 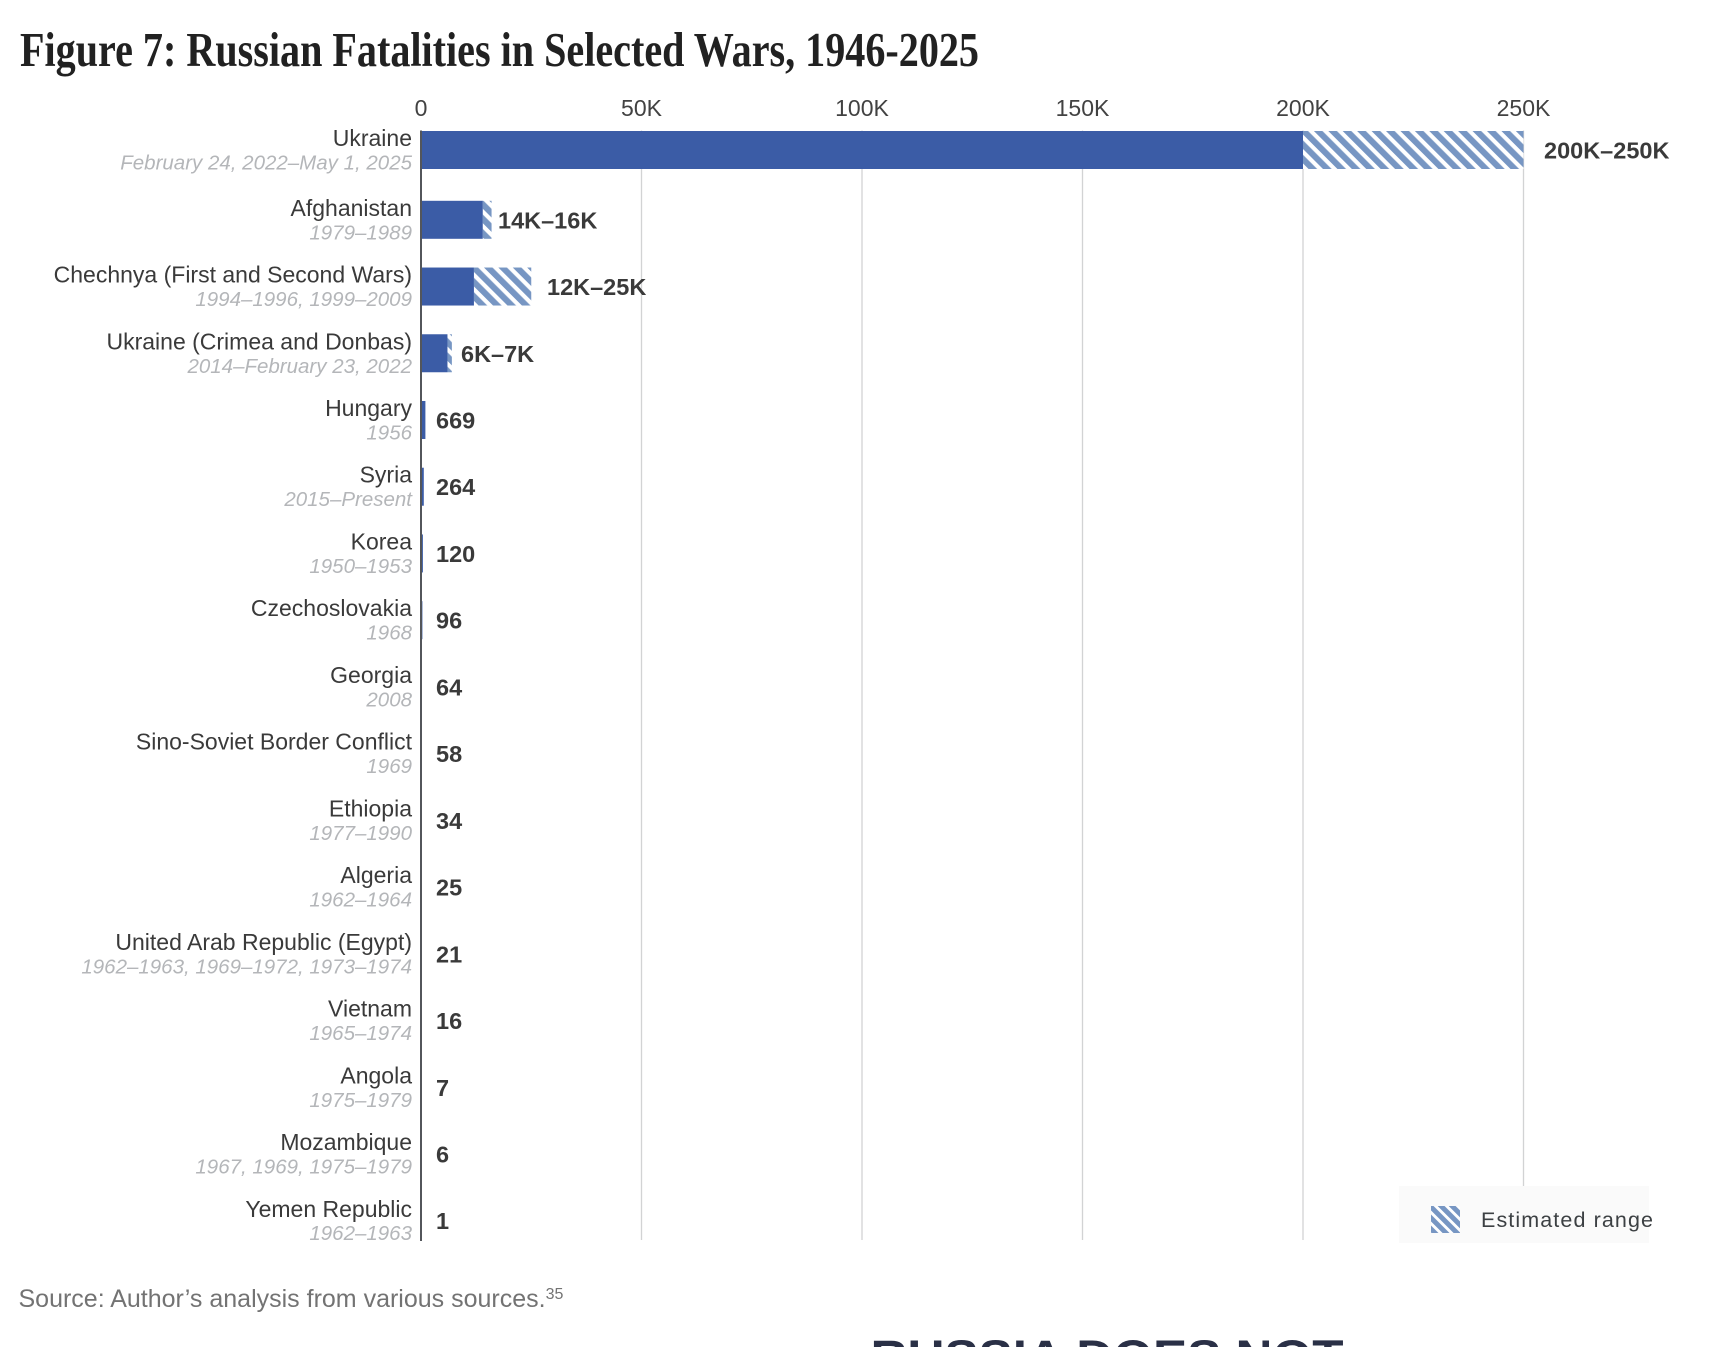 What do you see at coordinates (266, 163) in the screenshot?
I see `svg-text: February 24, 2022–May 1, 2025` at bounding box center [266, 163].